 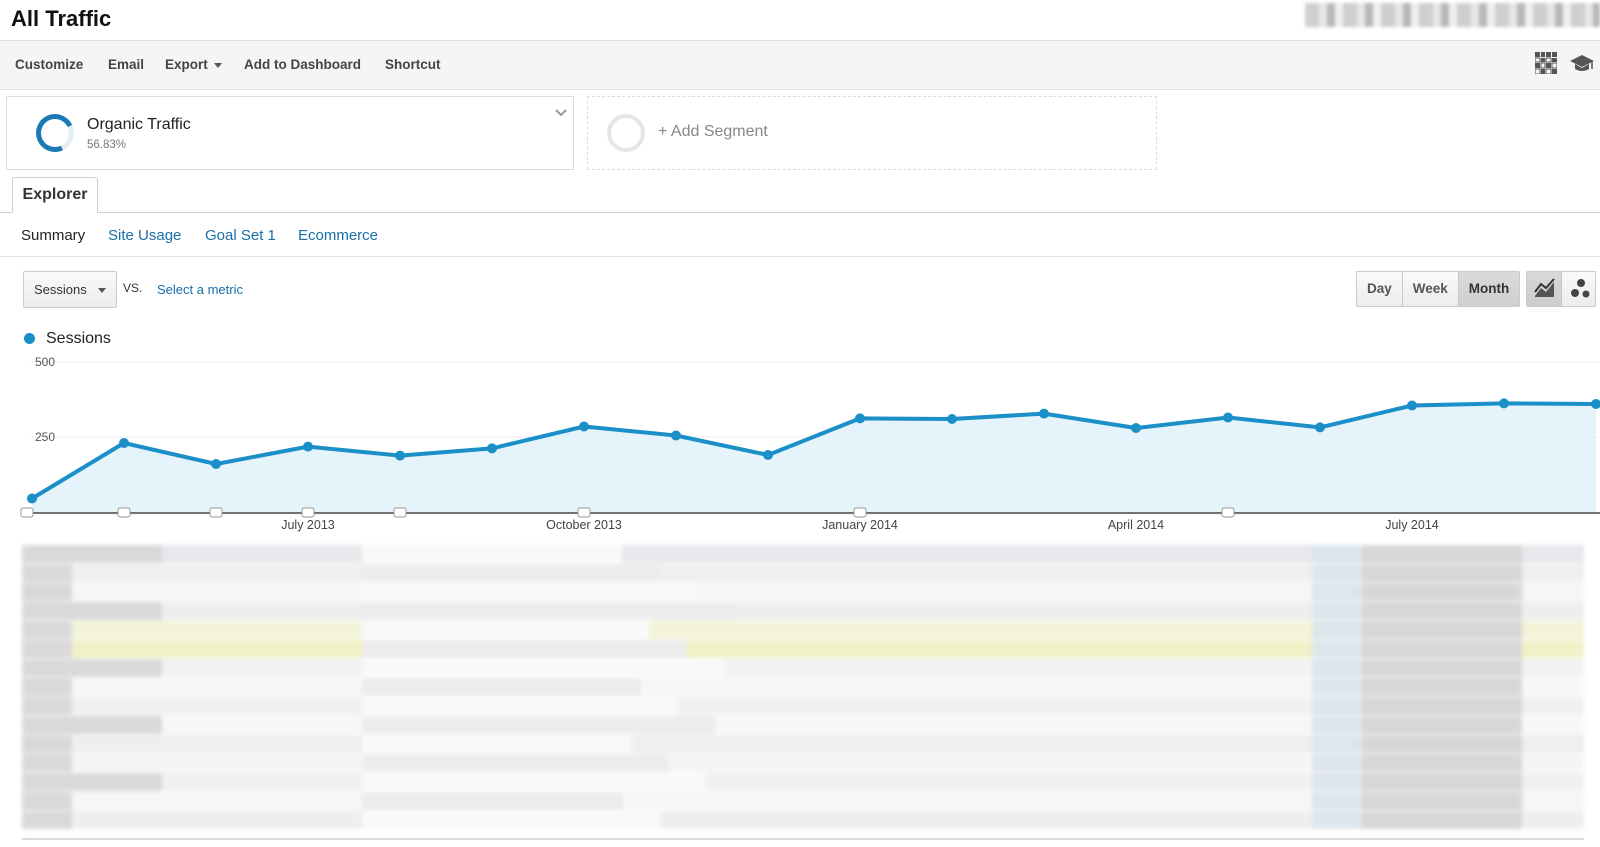 What do you see at coordinates (1489, 289) in the screenshot?
I see `month-button: Month` at bounding box center [1489, 289].